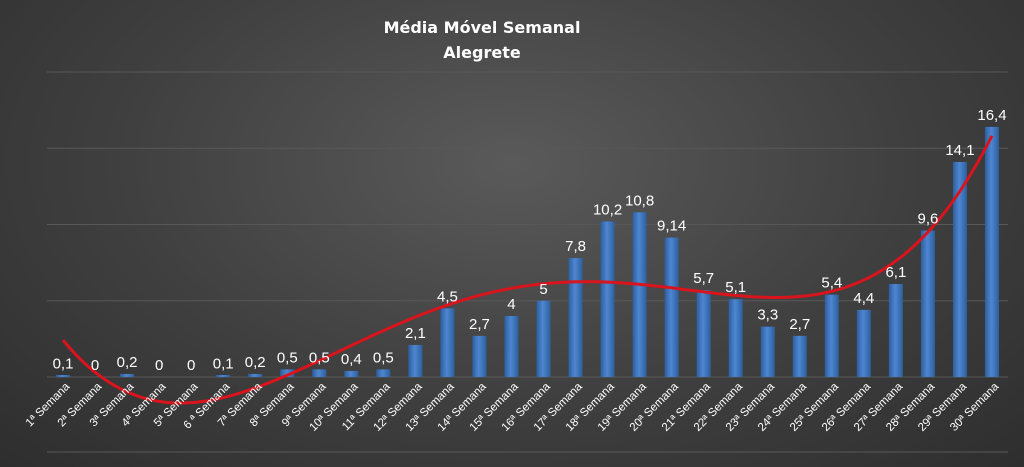 The image size is (1024, 467). I want to click on data-label: 14,1, so click(959, 150).